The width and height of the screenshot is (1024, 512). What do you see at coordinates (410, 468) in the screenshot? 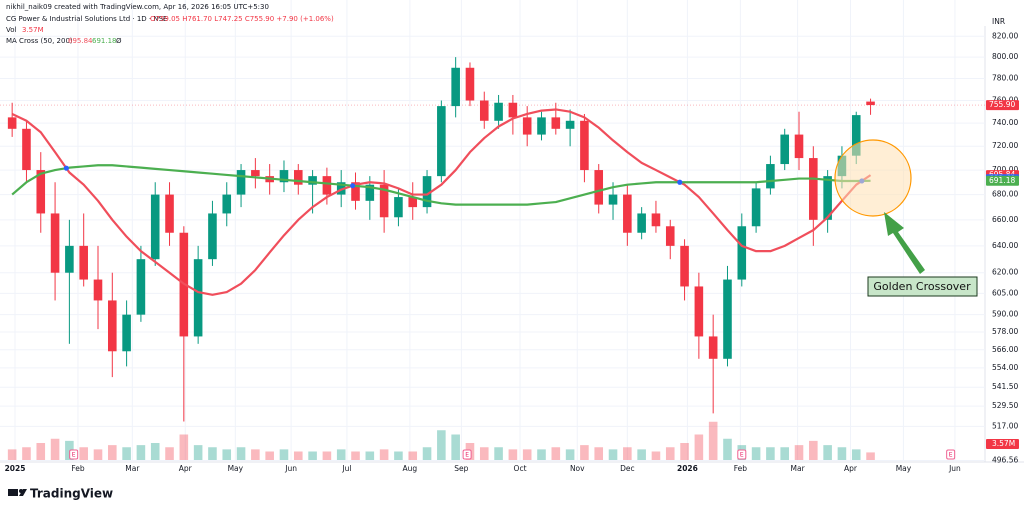
I see `x-tick-label: Aug` at bounding box center [410, 468].